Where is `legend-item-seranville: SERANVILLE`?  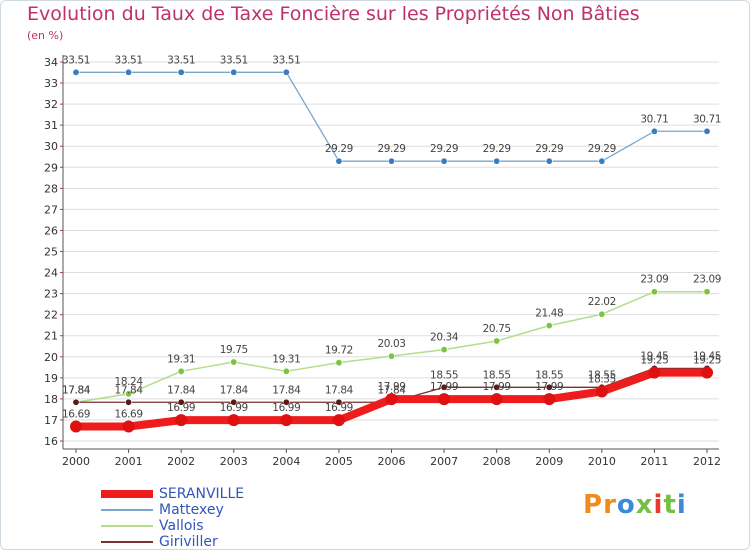 legend-item-seranville: SERANVILLE is located at coordinates (172, 494).